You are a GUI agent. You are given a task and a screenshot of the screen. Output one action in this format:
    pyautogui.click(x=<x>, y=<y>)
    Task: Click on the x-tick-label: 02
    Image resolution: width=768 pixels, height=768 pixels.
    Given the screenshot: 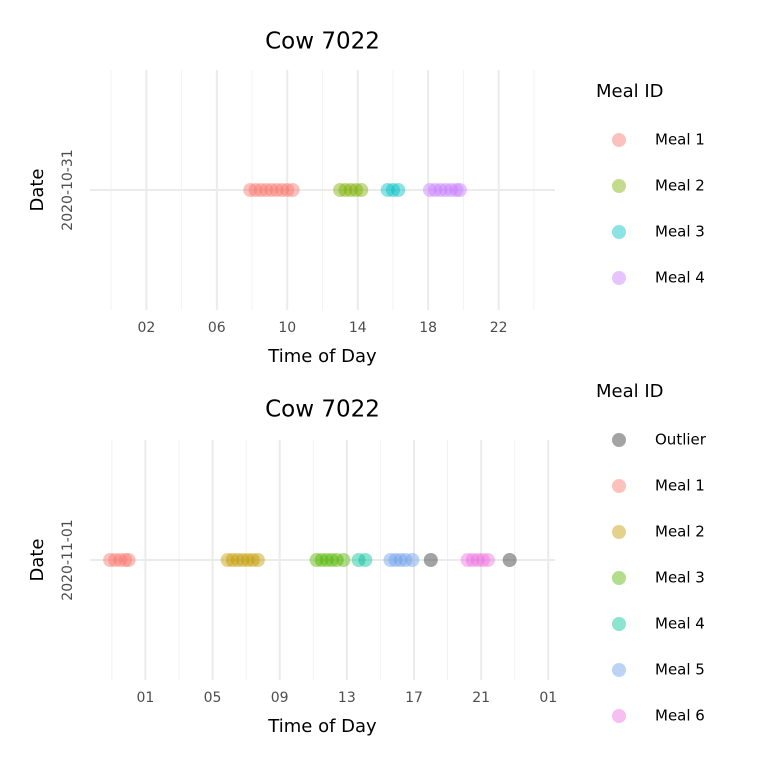 What is the action you would take?
    pyautogui.click(x=146, y=328)
    